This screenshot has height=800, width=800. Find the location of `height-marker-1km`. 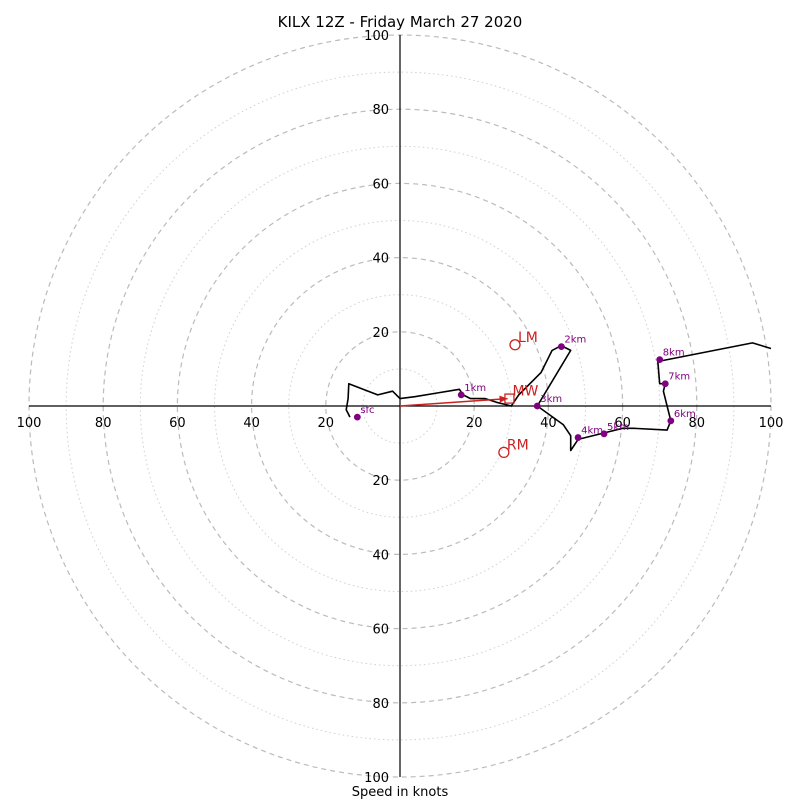

height-marker-1km is located at coordinates (461, 395).